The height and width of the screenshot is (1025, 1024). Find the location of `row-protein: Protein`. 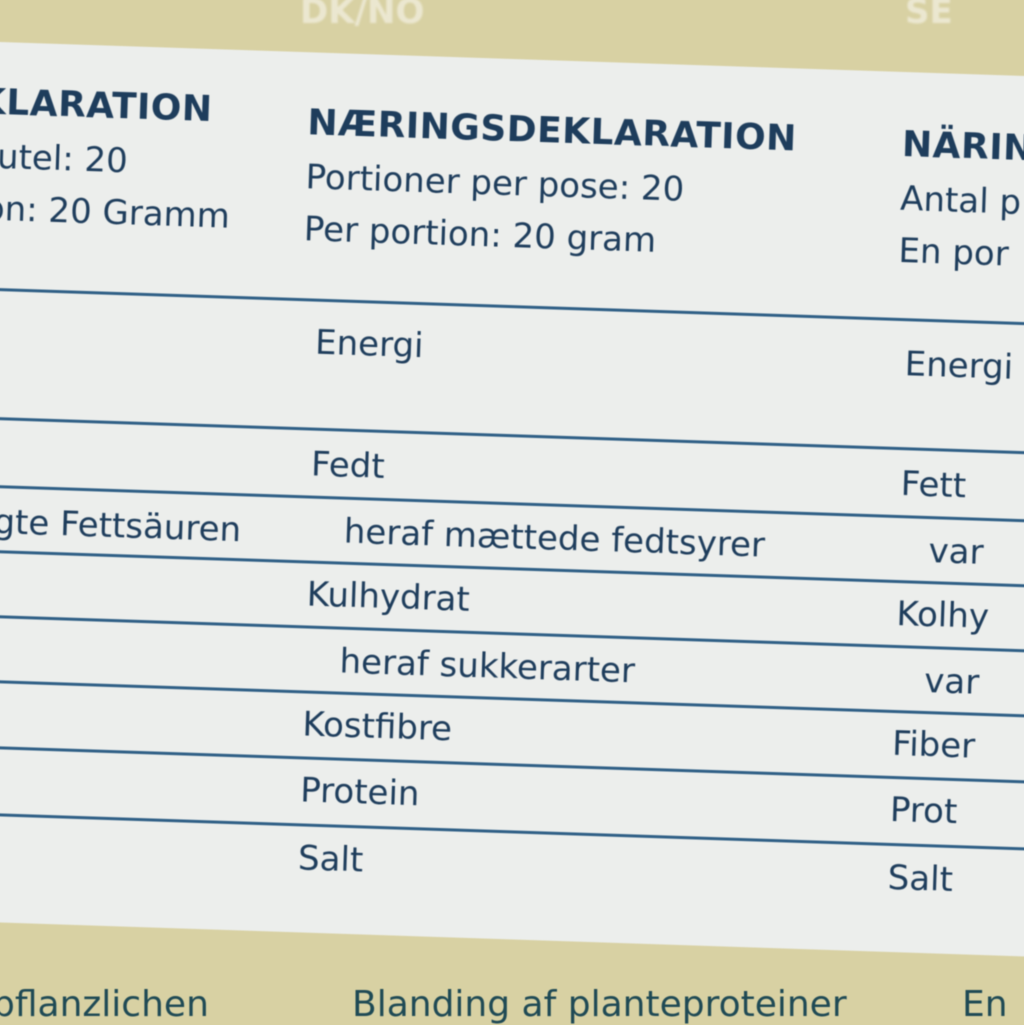

row-protein: Protein is located at coordinates (360, 792).